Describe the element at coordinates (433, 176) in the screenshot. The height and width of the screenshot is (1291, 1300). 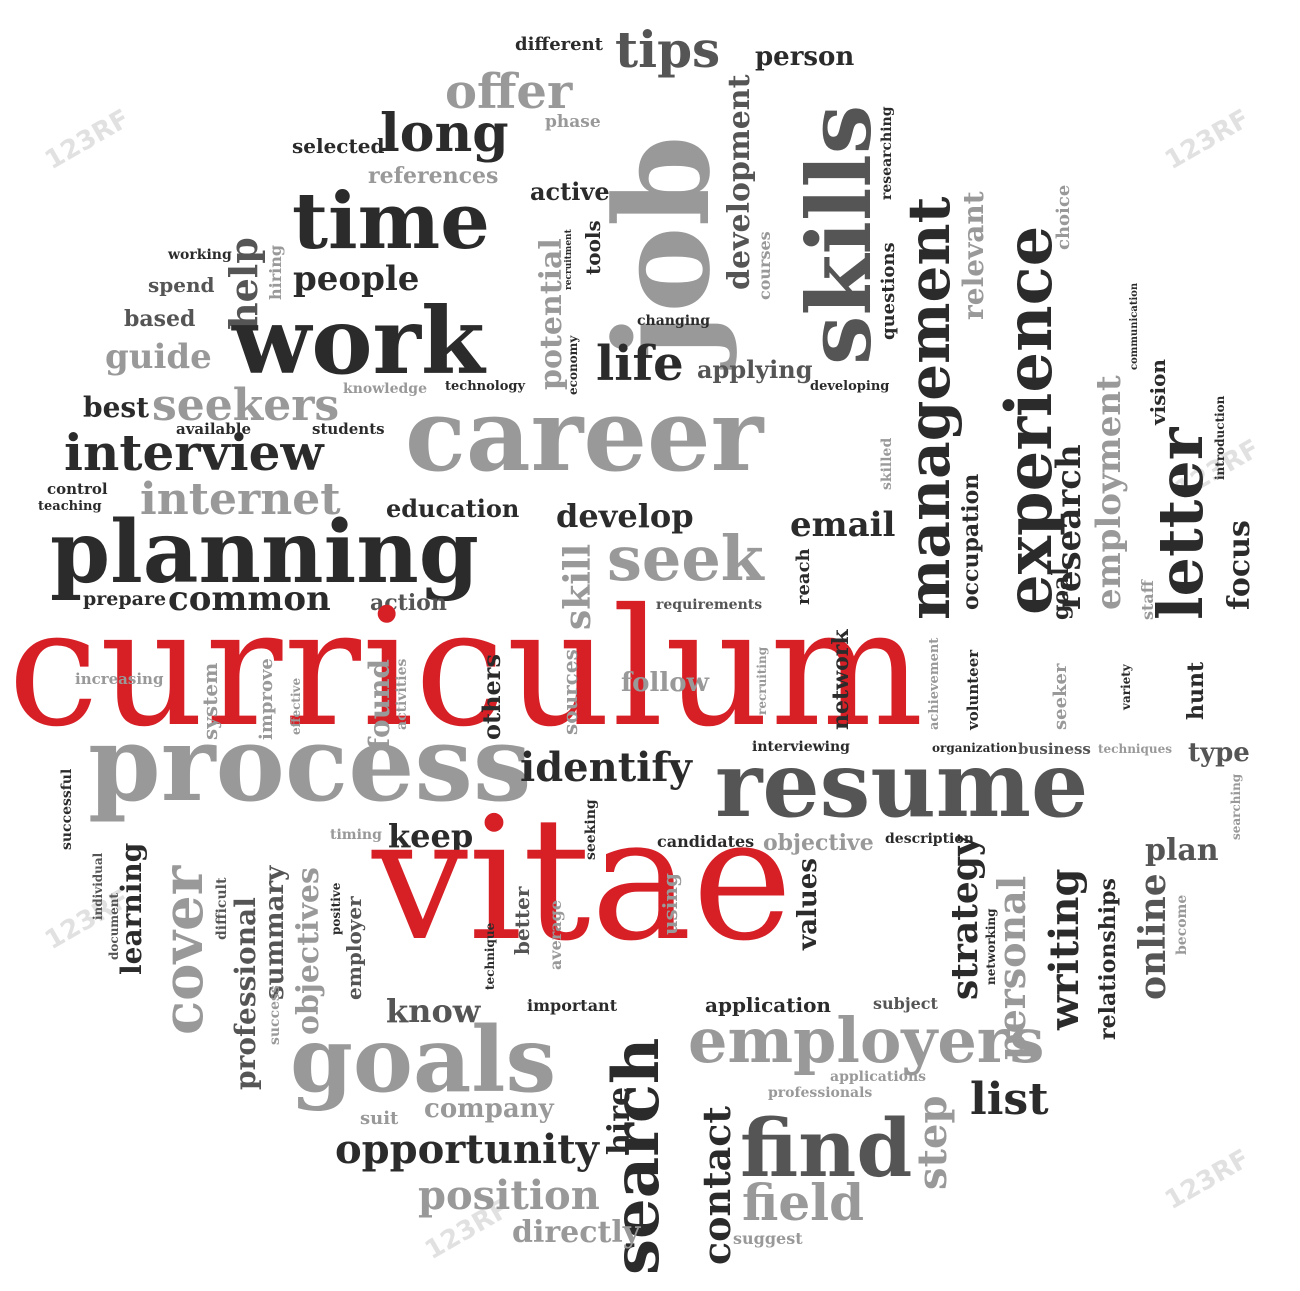
I see `word-references: references` at that location.